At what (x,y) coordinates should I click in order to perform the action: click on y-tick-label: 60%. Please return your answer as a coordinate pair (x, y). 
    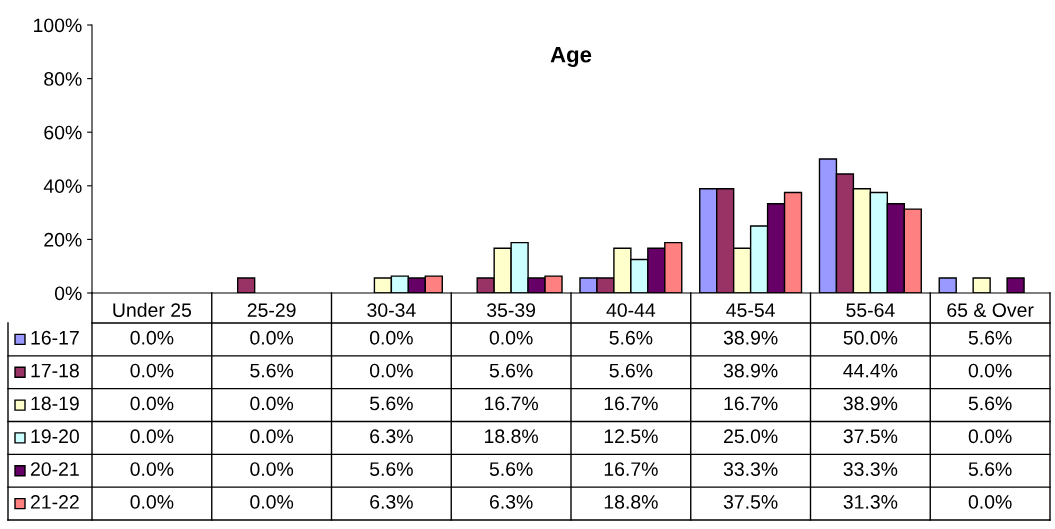
    Looking at the image, I should click on (63, 132).